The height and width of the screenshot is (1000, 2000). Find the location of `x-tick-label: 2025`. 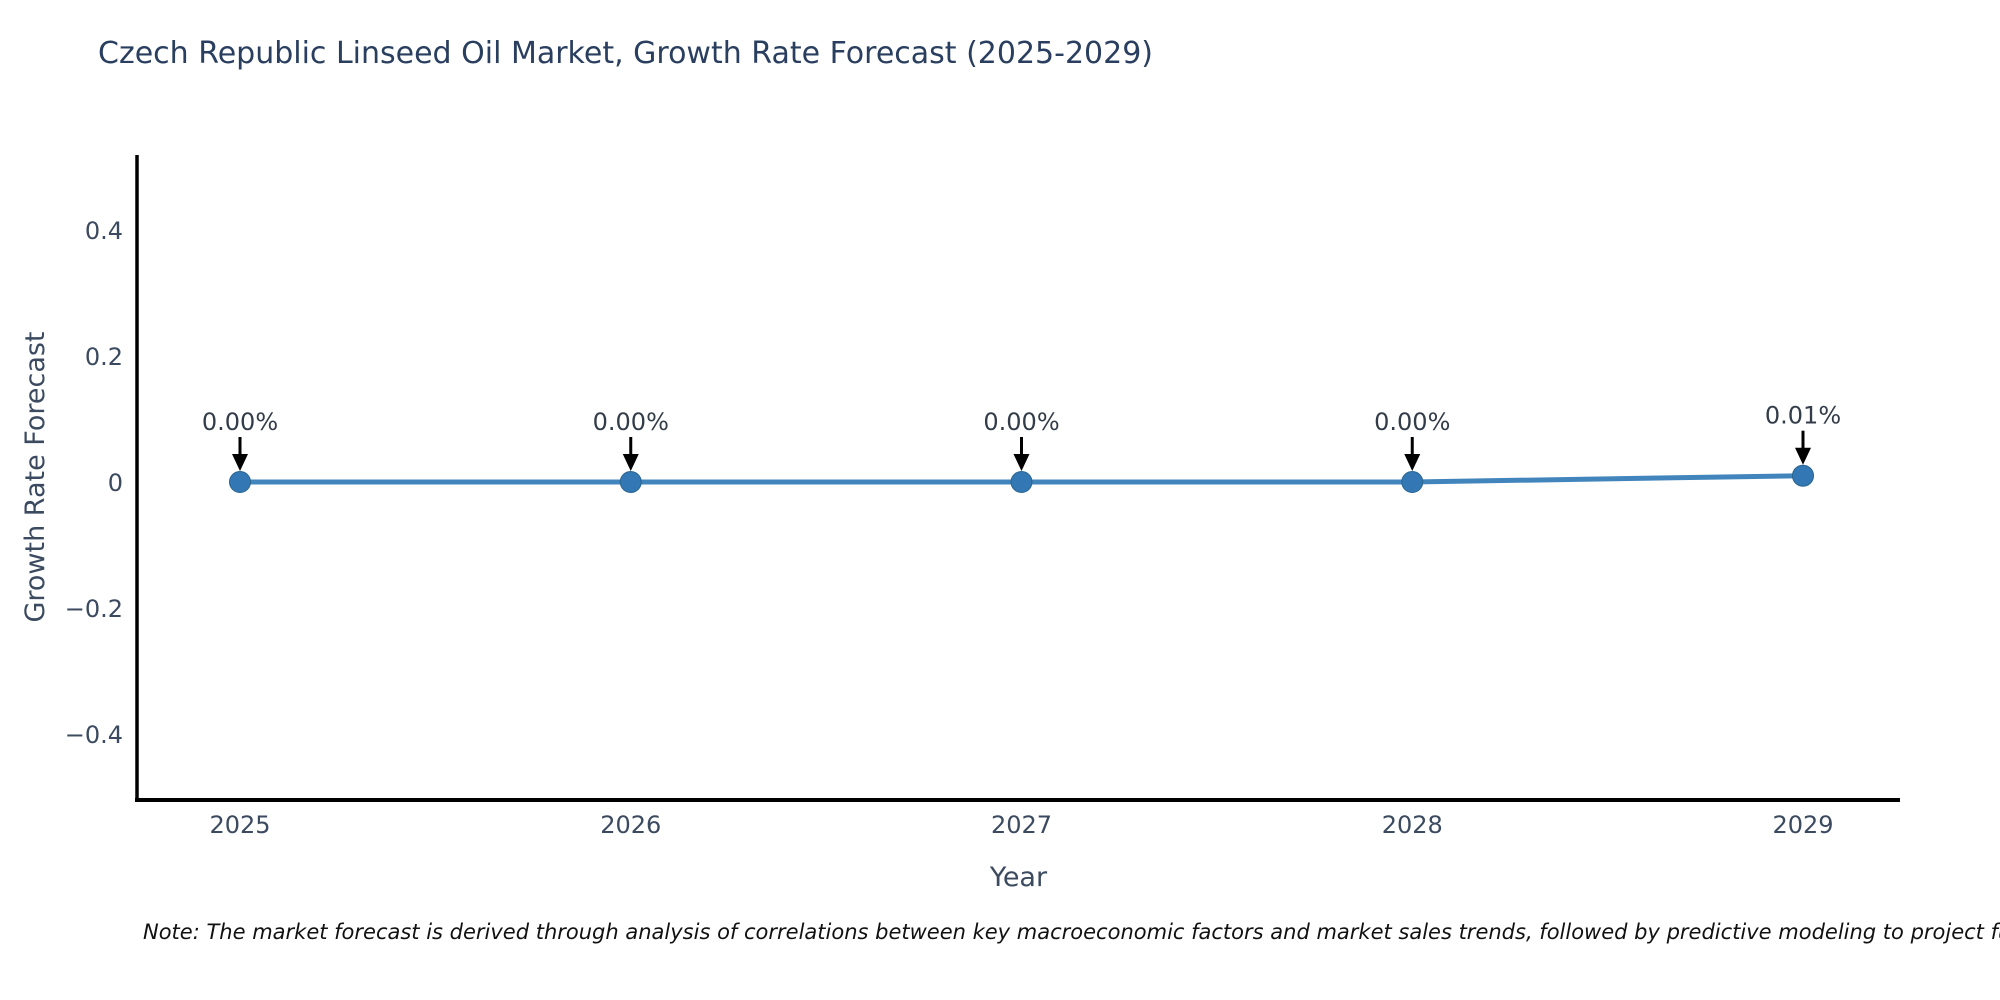

x-tick-label: 2025 is located at coordinates (239, 825).